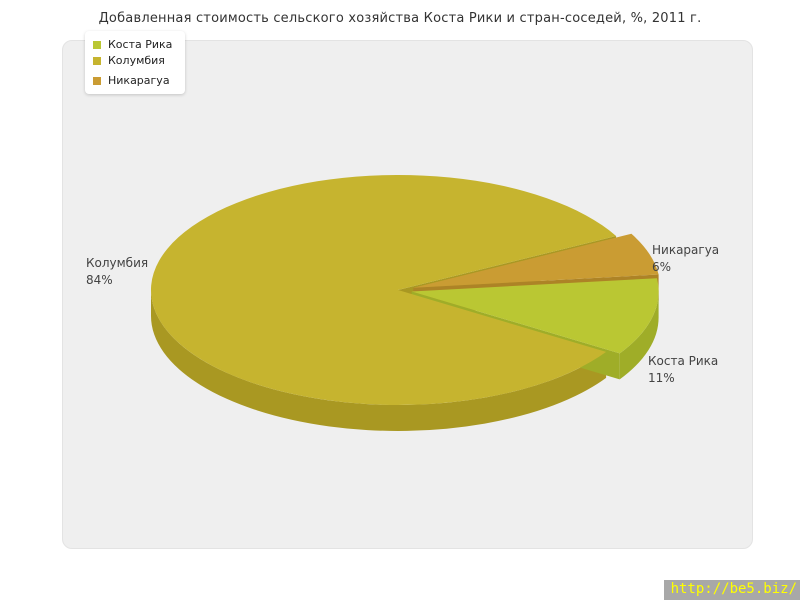  I want to click on legend-label-costa-rica: Коста Рика, so click(140, 44).